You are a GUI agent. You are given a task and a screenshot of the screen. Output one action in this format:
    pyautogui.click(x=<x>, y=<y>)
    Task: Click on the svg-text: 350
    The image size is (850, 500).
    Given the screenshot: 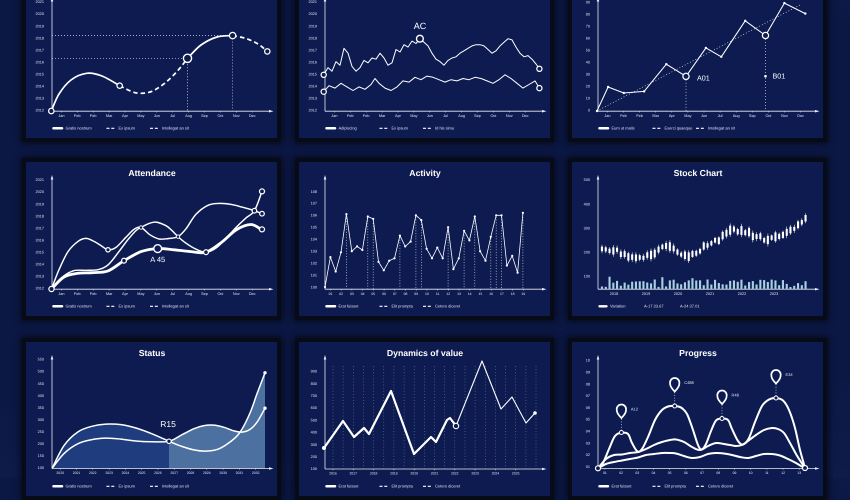 What is the action you would take?
    pyautogui.click(x=41, y=407)
    